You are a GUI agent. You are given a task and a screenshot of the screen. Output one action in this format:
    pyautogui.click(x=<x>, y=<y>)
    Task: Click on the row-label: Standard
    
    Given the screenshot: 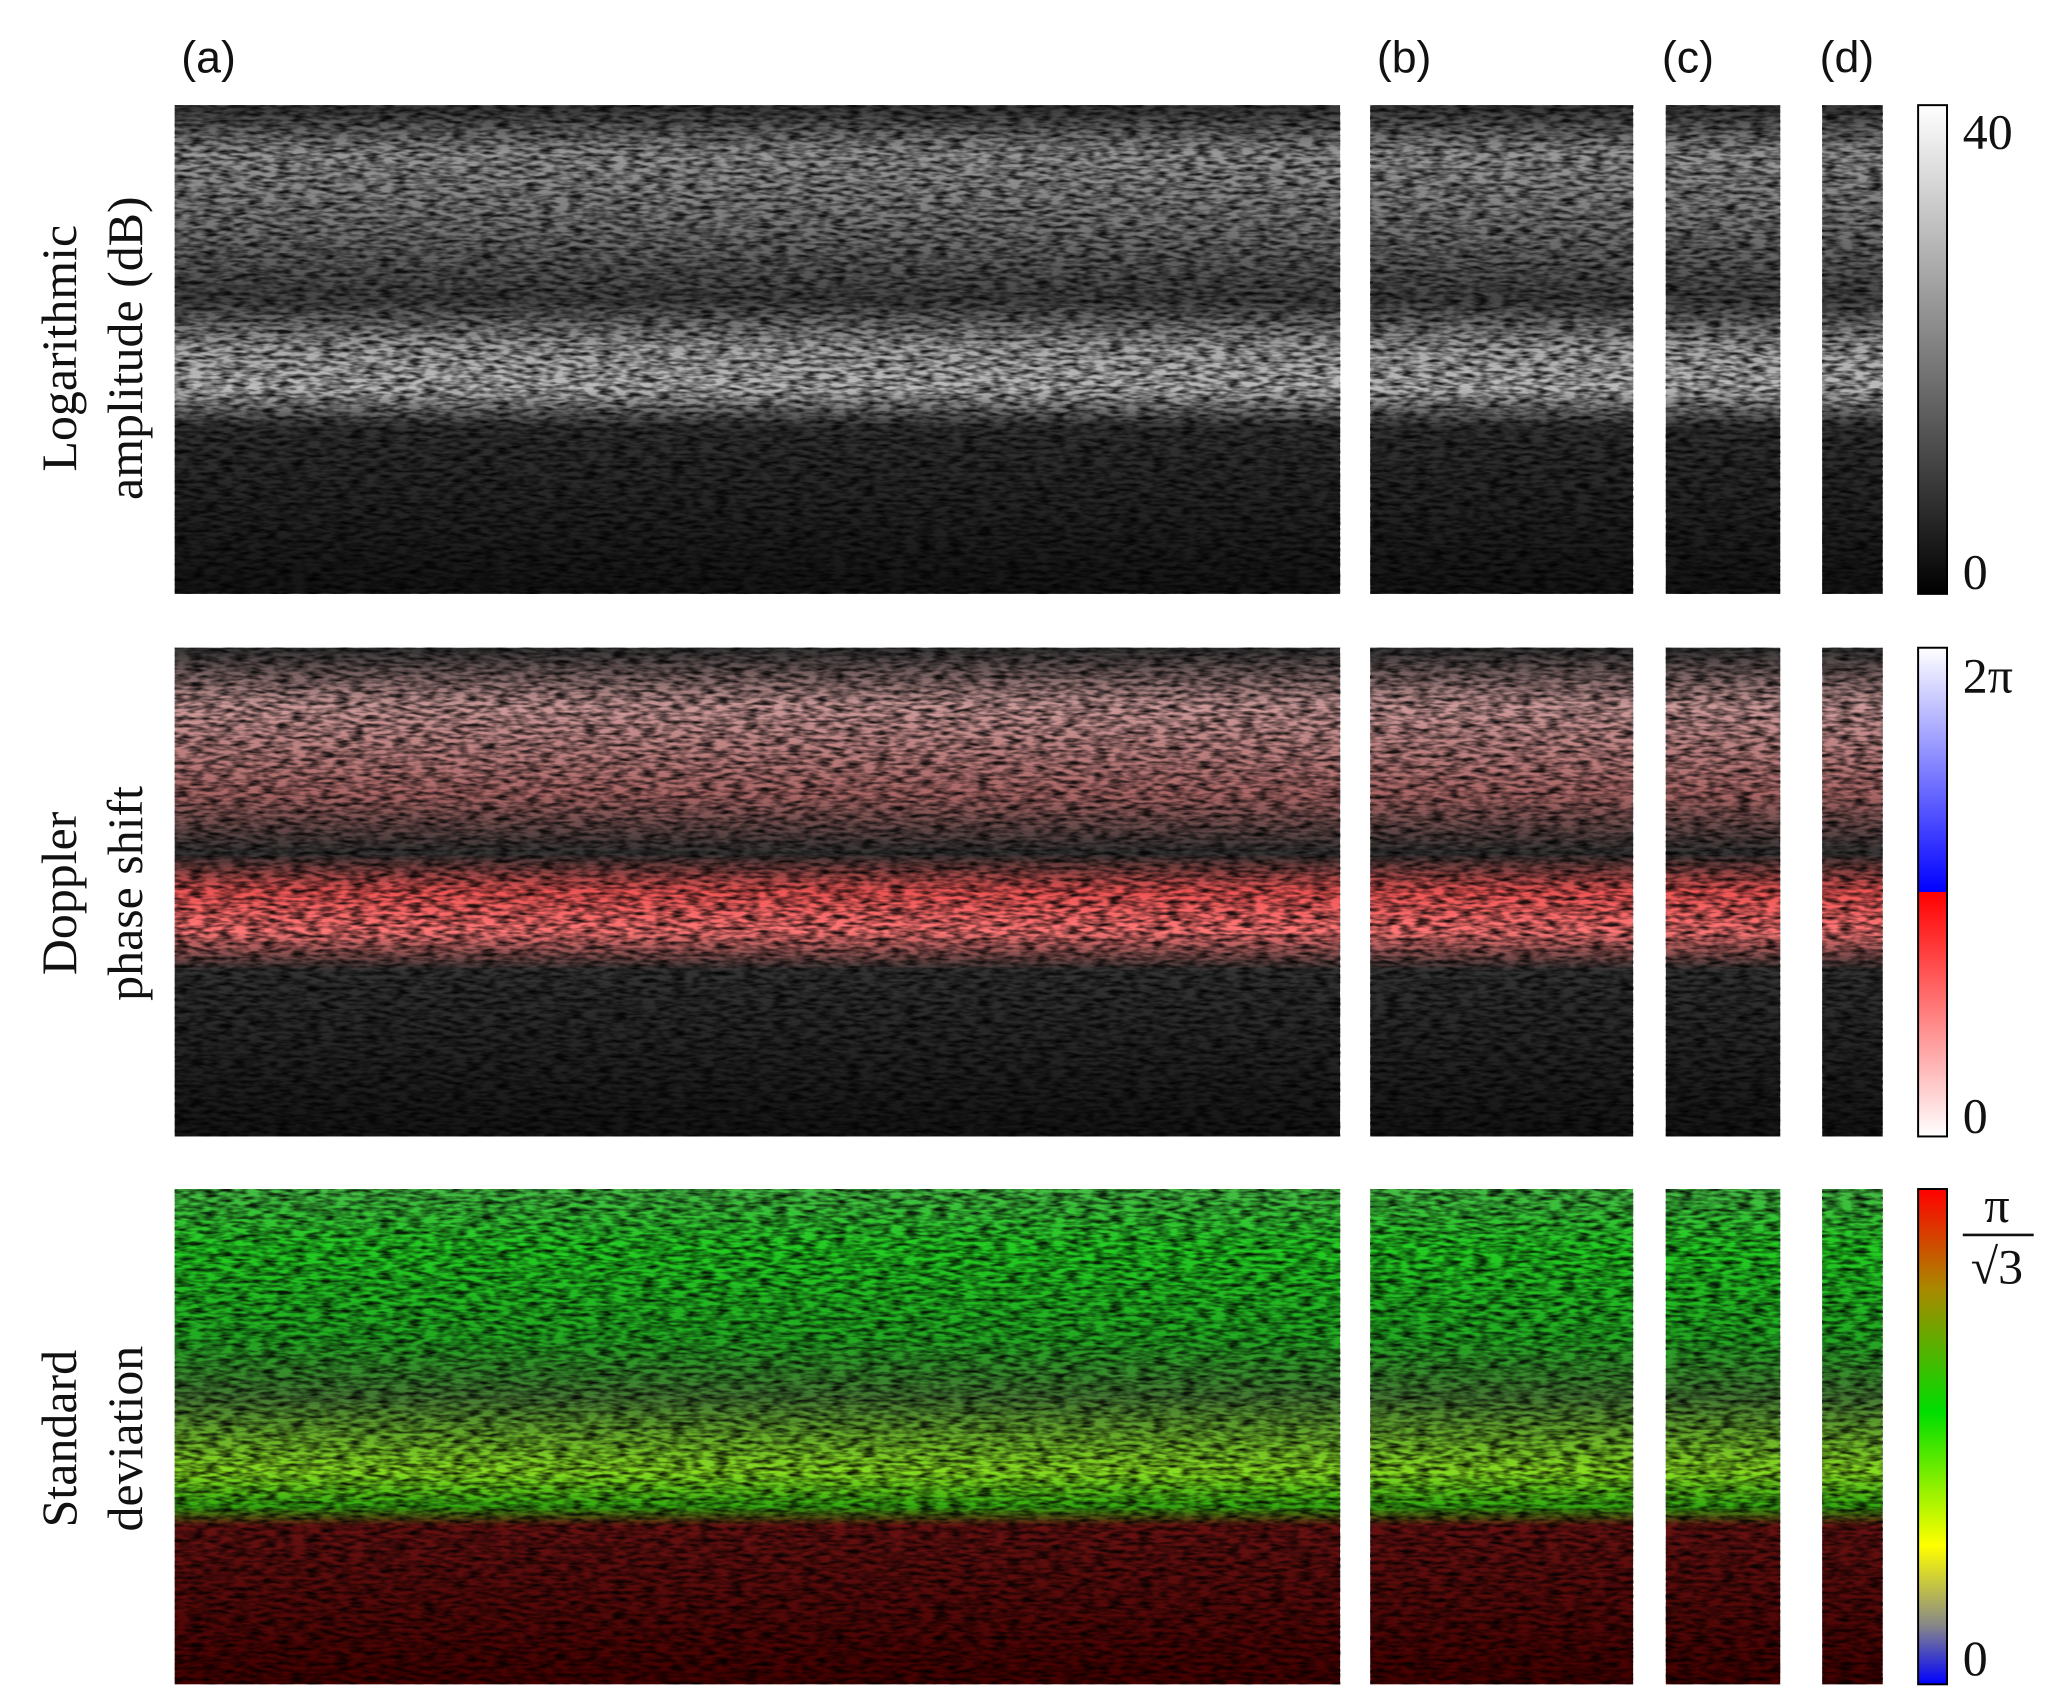 What is the action you would take?
    pyautogui.click(x=59, y=1438)
    